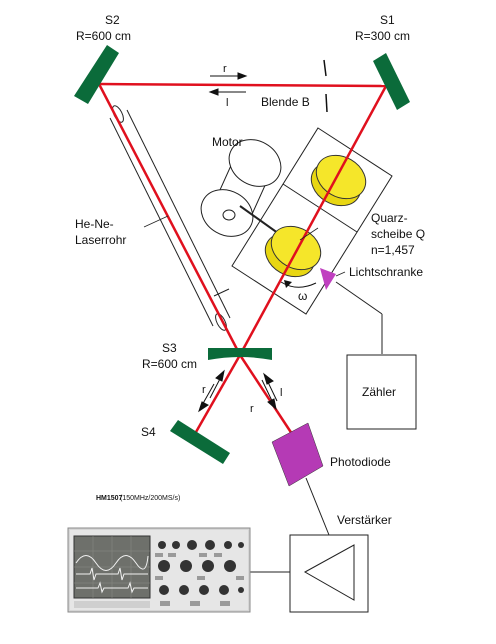  I want to click on verstaerker-box, so click(329, 573).